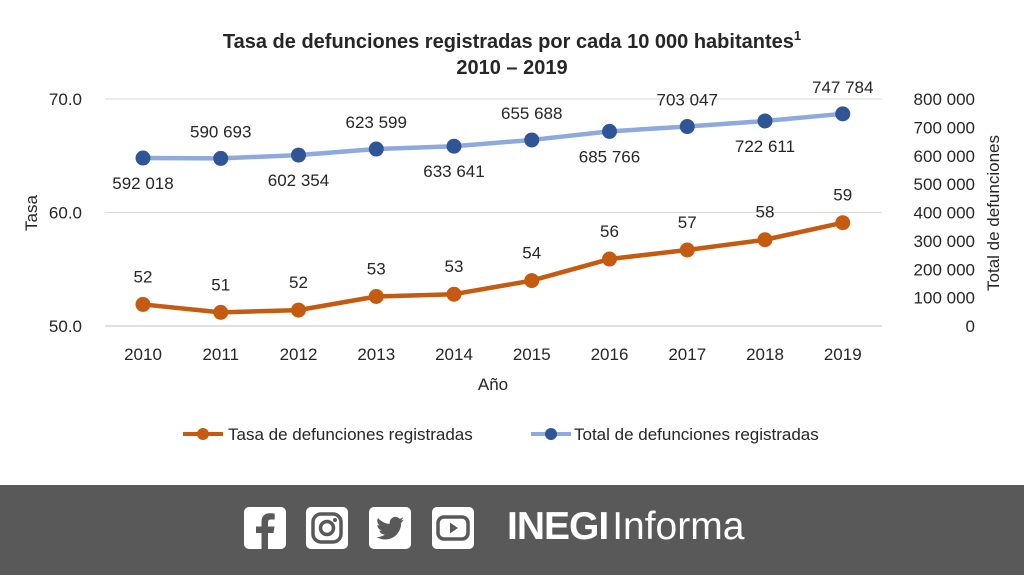  What do you see at coordinates (298, 180) in the screenshot?
I see `data-label-total: 602 354` at bounding box center [298, 180].